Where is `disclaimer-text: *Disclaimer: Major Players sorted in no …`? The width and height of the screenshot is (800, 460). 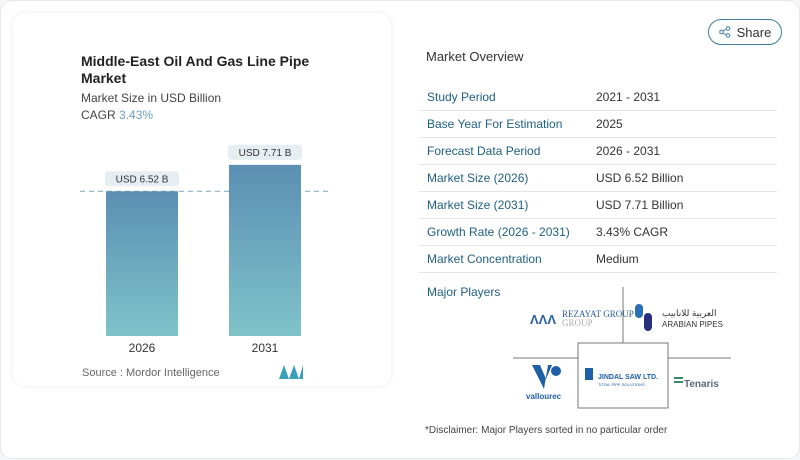
disclaimer-text: *Disclaimer: Major Players sorted in no … is located at coordinates (546, 430).